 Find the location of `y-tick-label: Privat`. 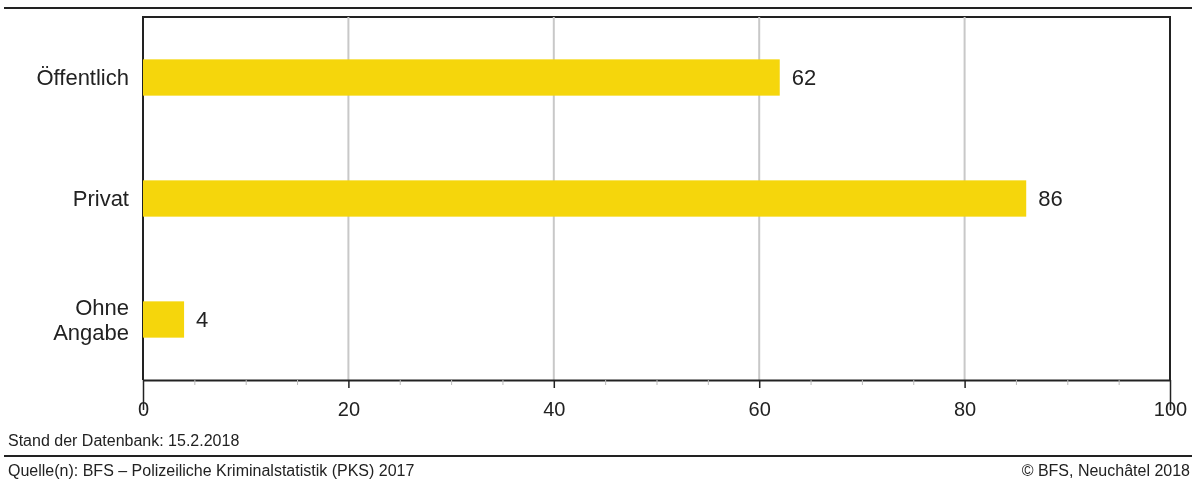

y-tick-label: Privat is located at coordinates (100, 199).